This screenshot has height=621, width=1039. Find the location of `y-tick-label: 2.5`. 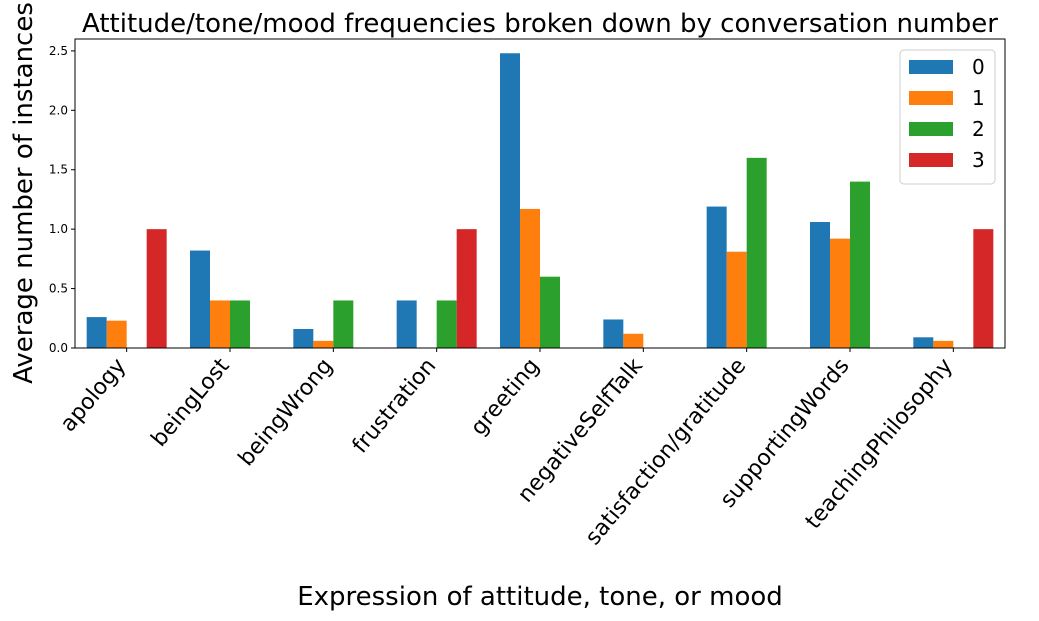

y-tick-label: 2.5 is located at coordinates (58, 51).